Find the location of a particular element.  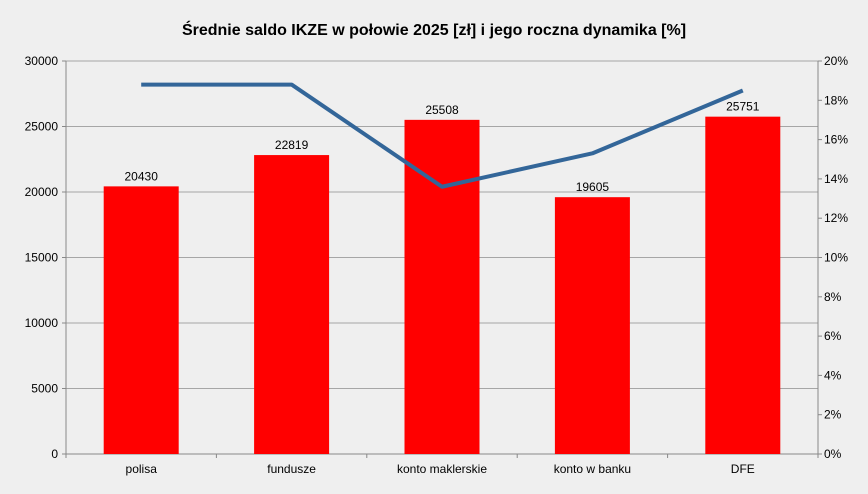

right-tick-label: 0% is located at coordinates (833, 454).